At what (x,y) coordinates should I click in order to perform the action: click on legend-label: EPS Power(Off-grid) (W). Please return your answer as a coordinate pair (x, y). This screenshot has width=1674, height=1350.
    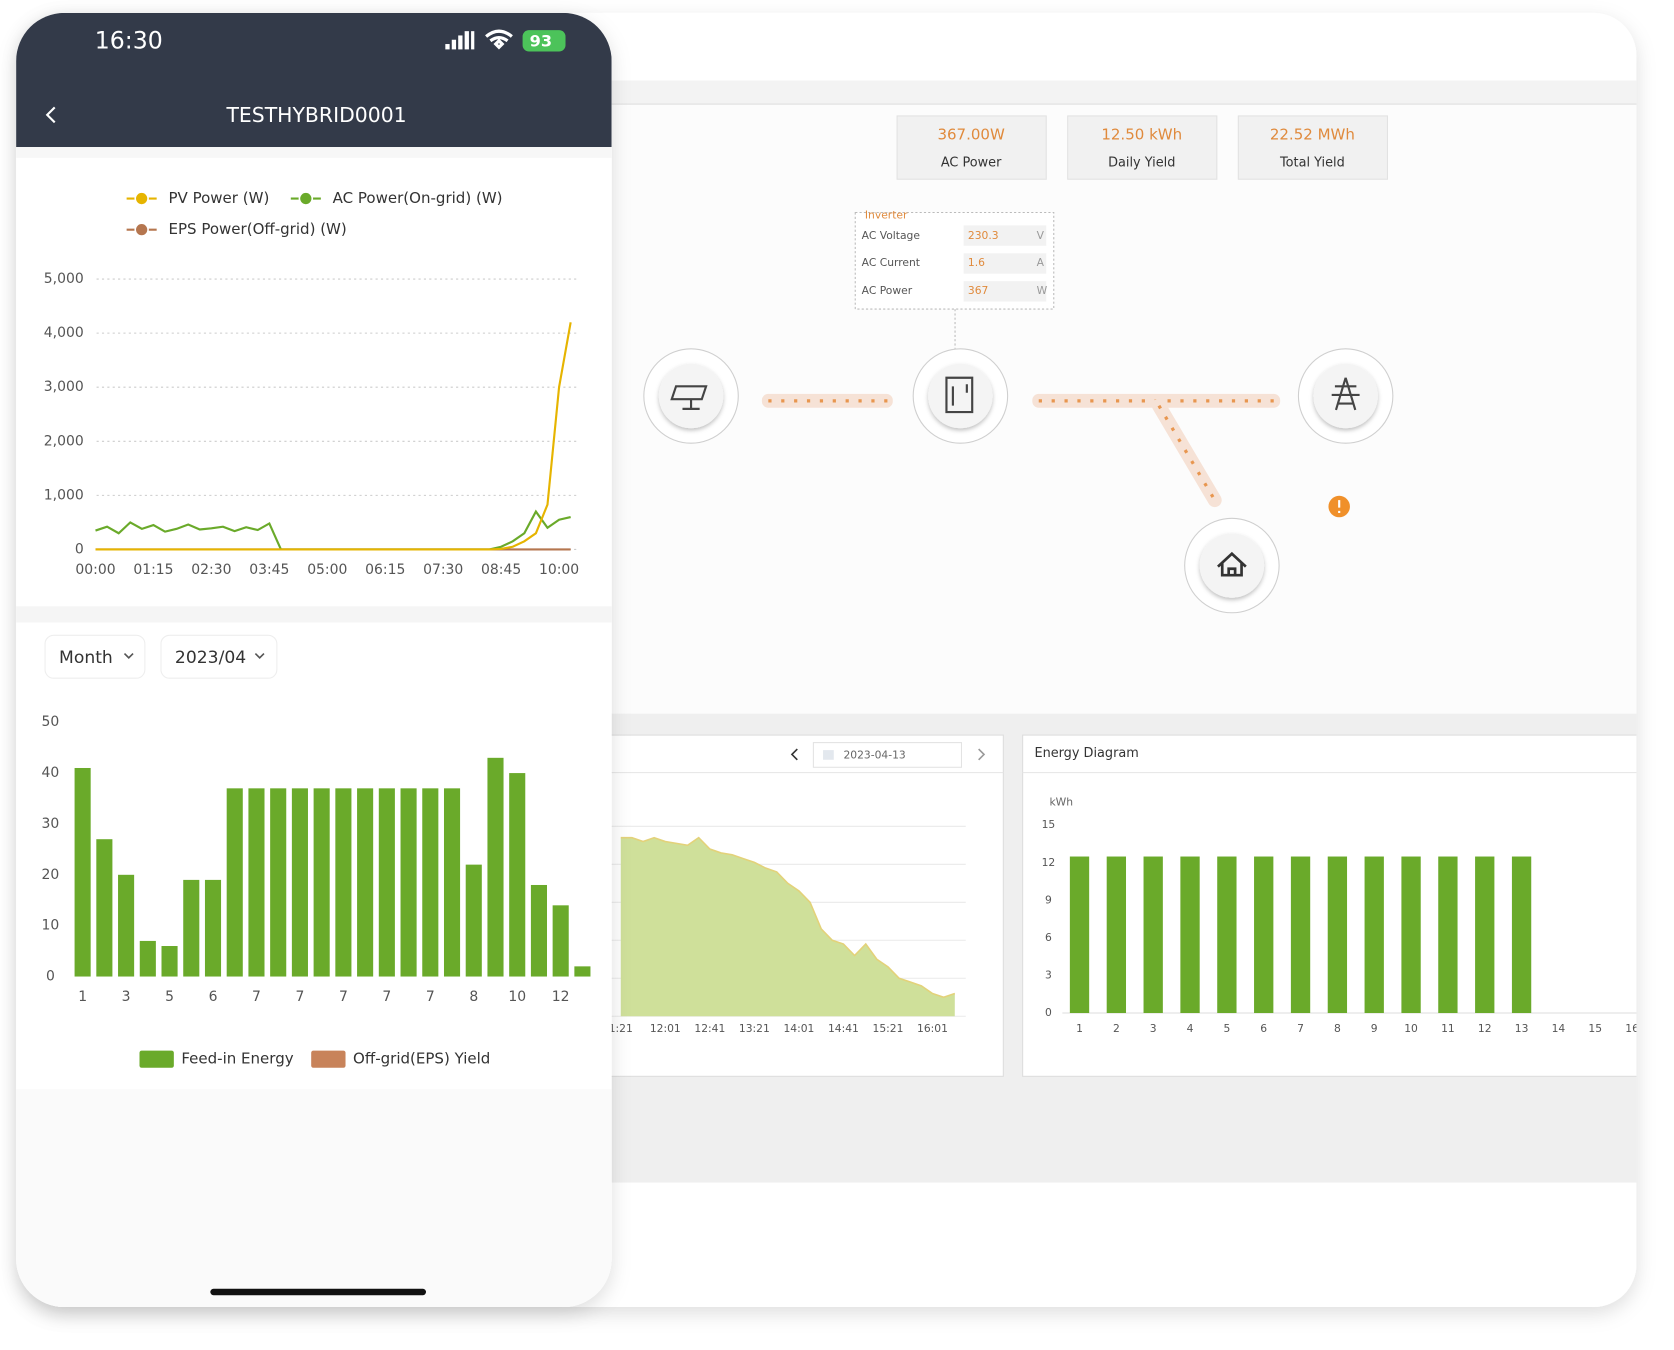
    Looking at the image, I should click on (257, 229).